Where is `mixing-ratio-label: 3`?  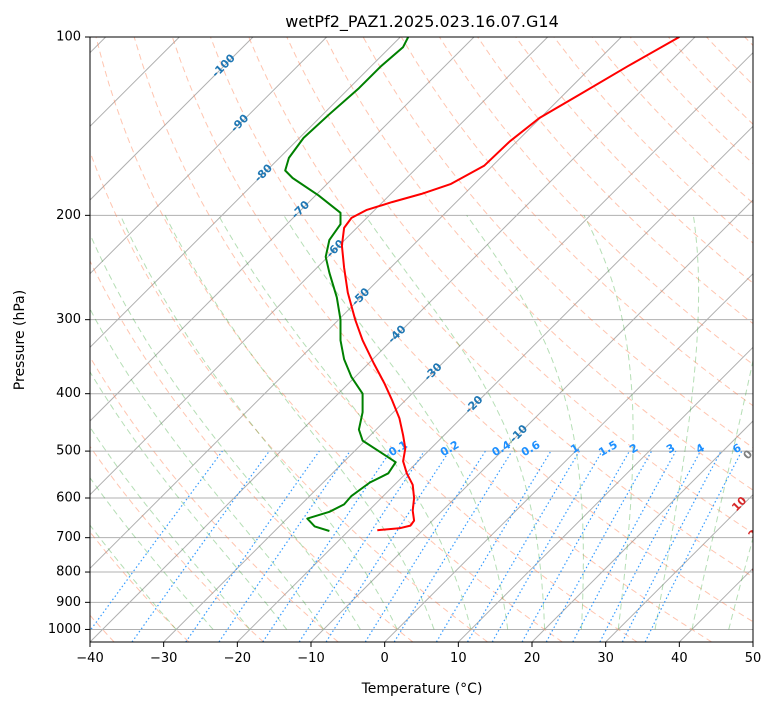 mixing-ratio-label: 3 is located at coordinates (670, 448).